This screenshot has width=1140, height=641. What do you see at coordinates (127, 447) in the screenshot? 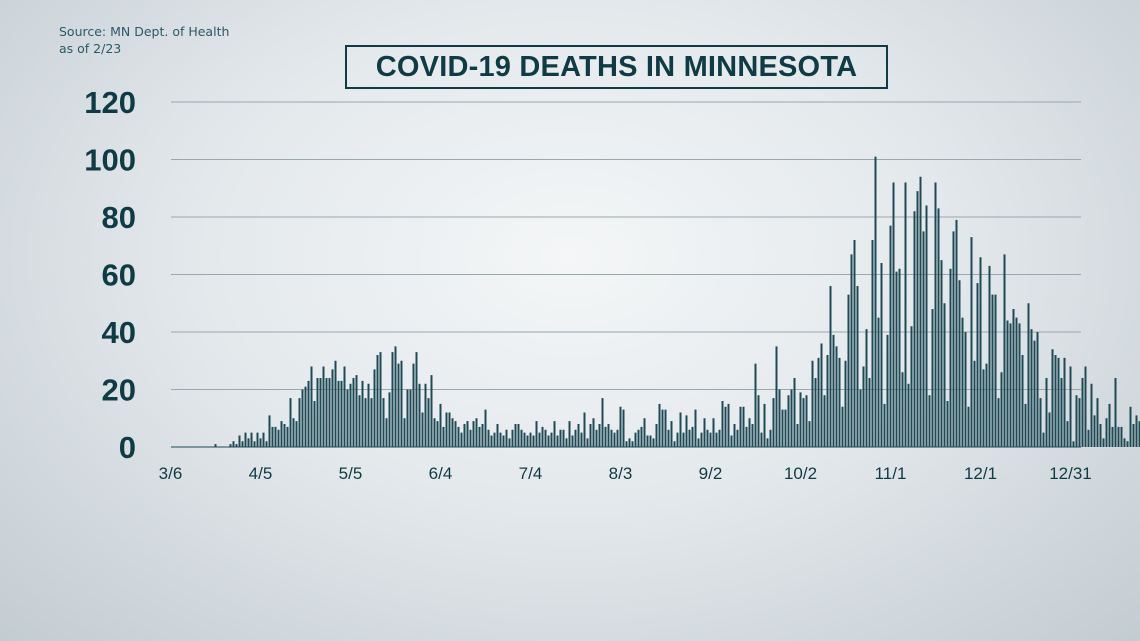
I see `y-tick-label: 0` at bounding box center [127, 447].